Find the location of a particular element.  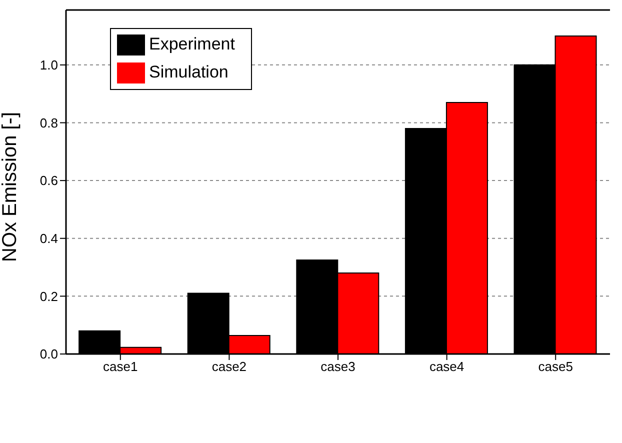

y-tick-label: 0.8 is located at coordinates (49, 122).